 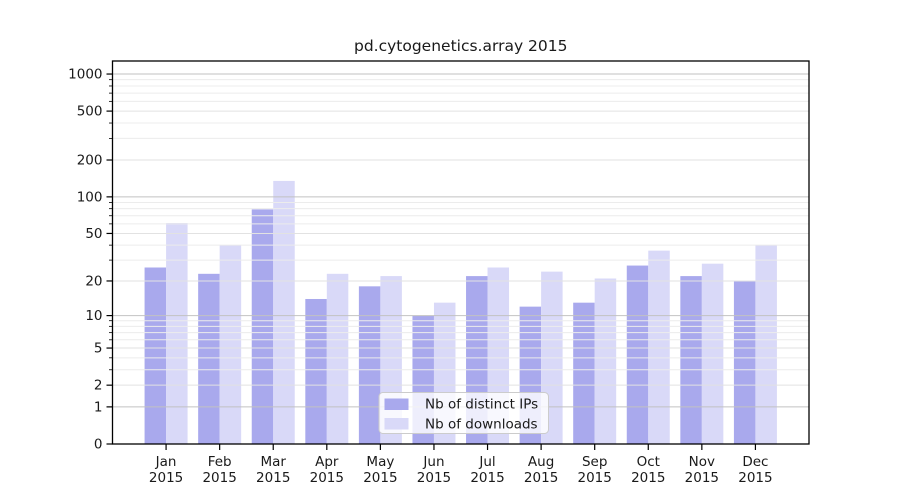 What do you see at coordinates (98, 386) in the screenshot?
I see `y-tick-label: 2` at bounding box center [98, 386].